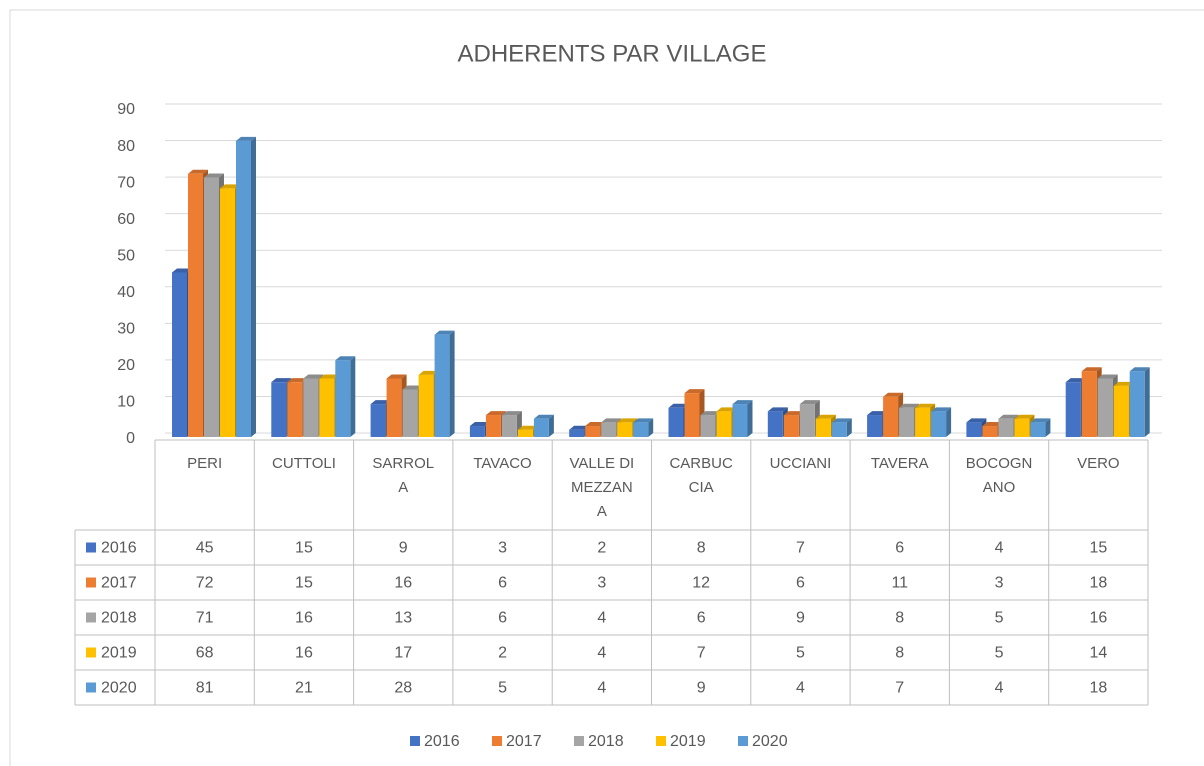  I want to click on table-cell: 12, so click(701, 583).